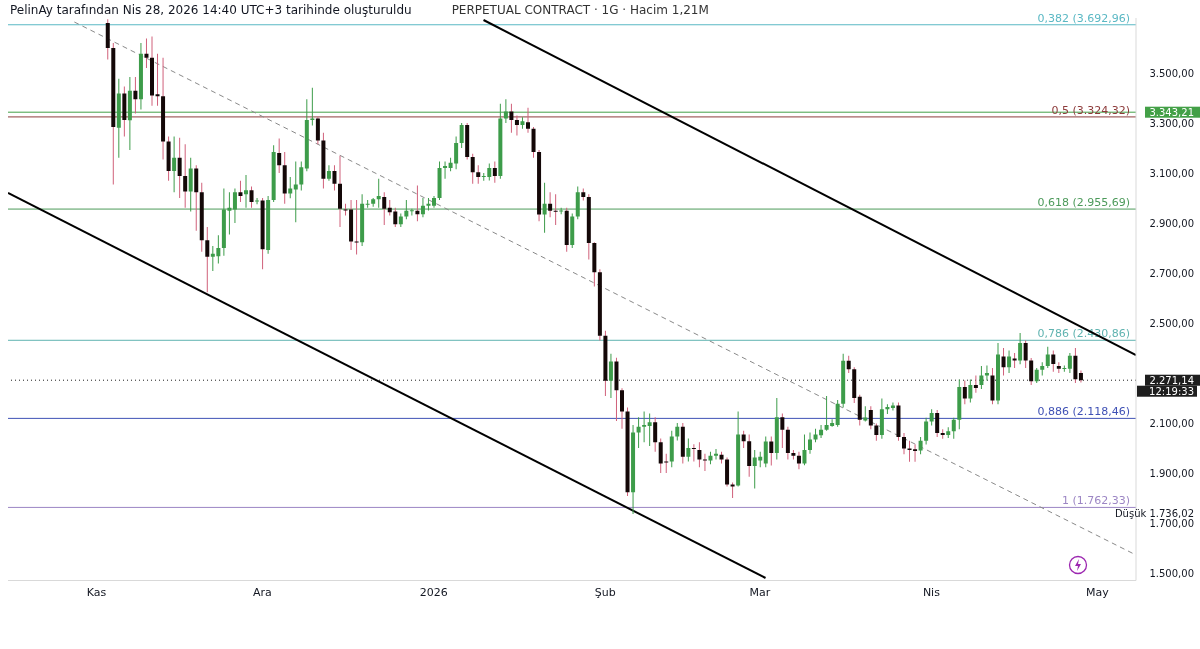 This screenshot has height=649, width=1200. I want to click on x-tick-label: Şub, so click(605, 593).